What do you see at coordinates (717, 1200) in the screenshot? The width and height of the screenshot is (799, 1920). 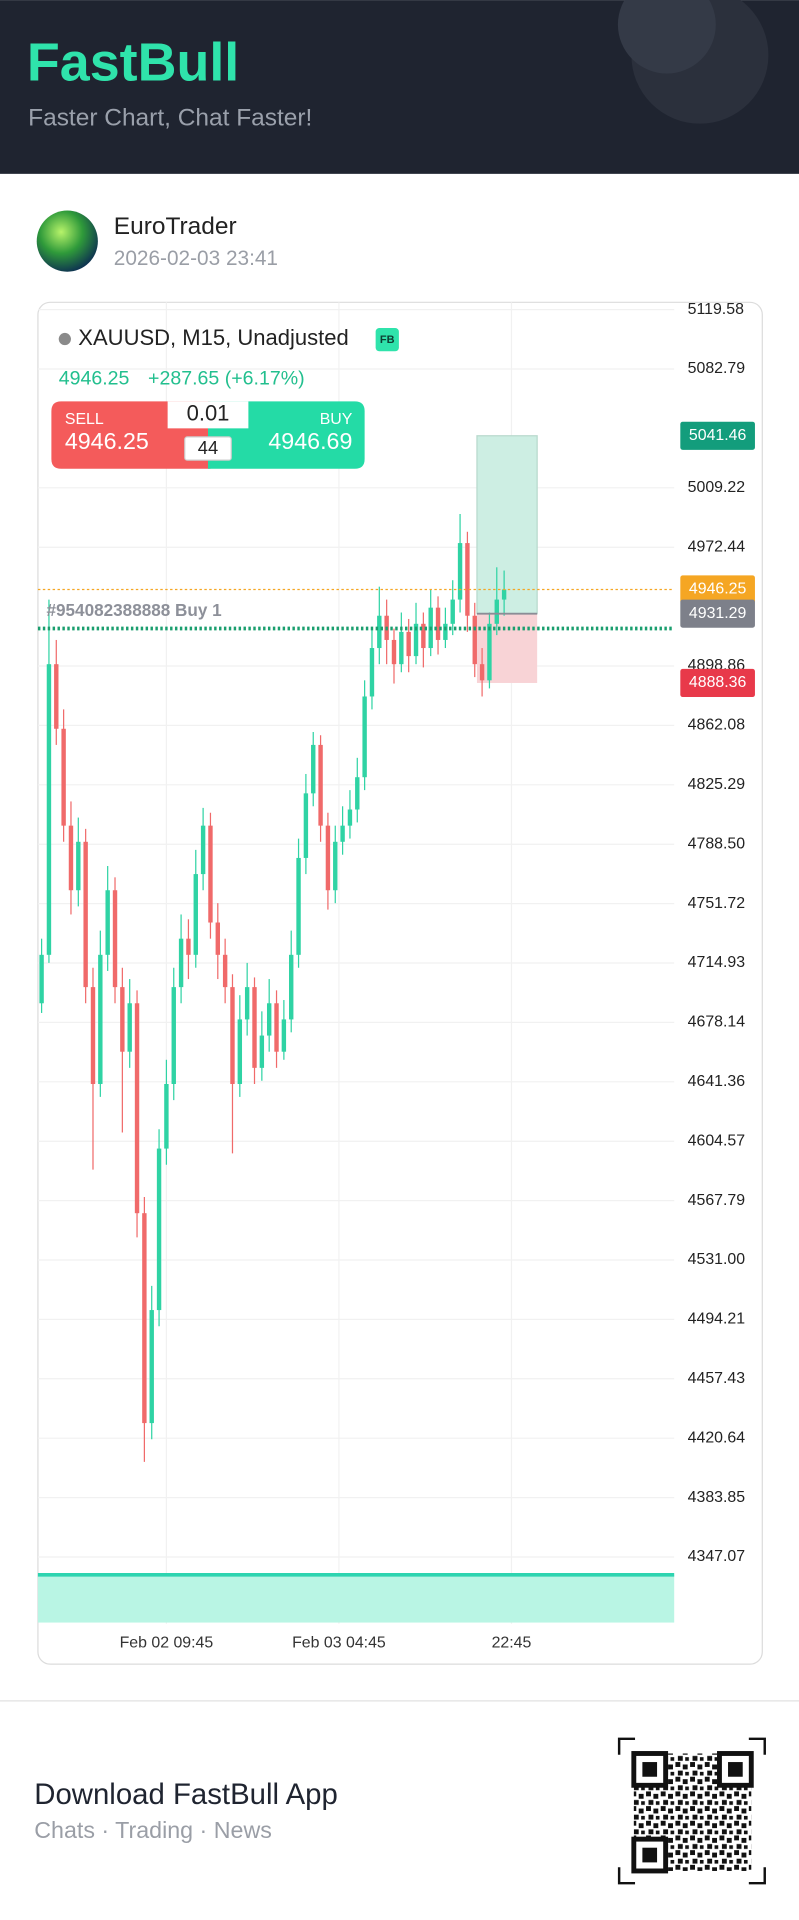 I see `y-tick-label: 4567.79` at bounding box center [717, 1200].